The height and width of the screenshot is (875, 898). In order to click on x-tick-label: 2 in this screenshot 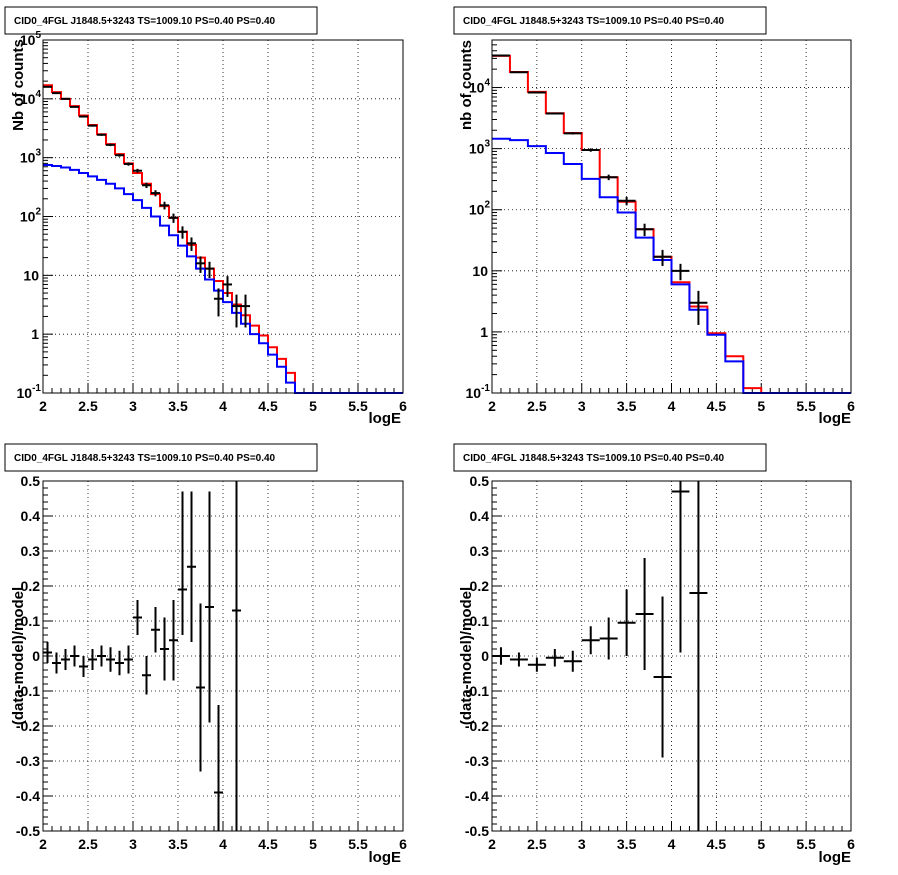, I will do `click(43, 844)`.